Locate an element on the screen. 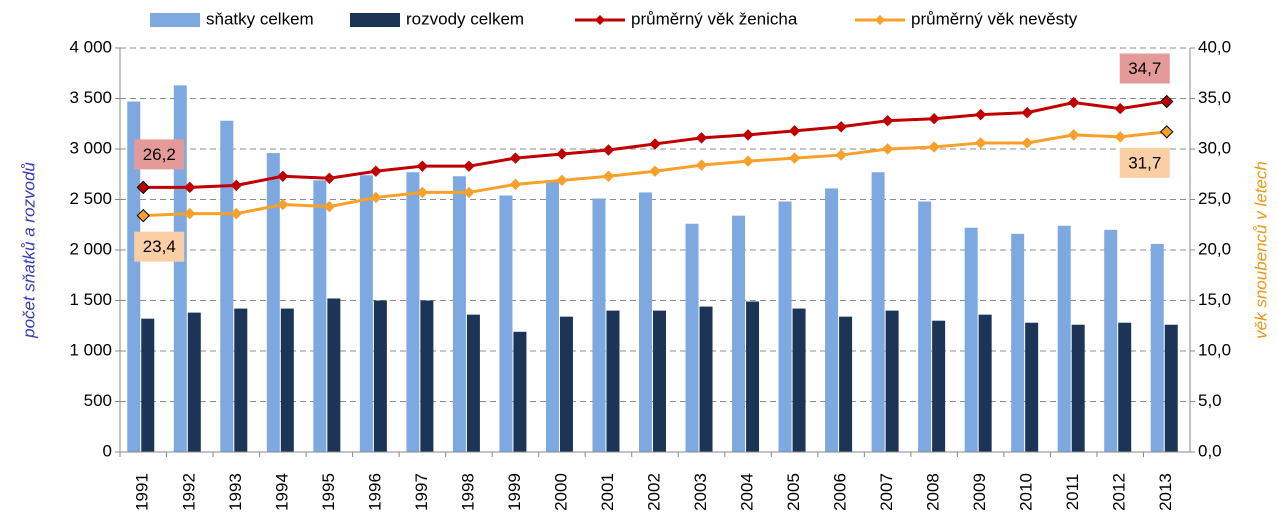 This screenshot has height=523, width=1277. data-label: 26,2 is located at coordinates (159, 154).